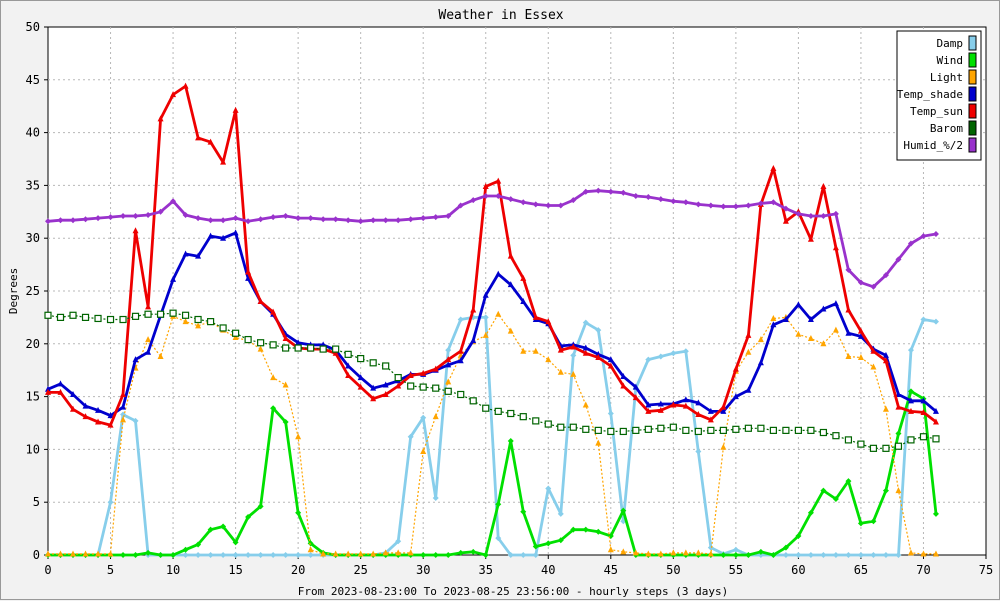 This screenshot has width=1000, height=601. Describe the element at coordinates (33, 291) in the screenshot. I see `y-tick-label: 25` at that location.